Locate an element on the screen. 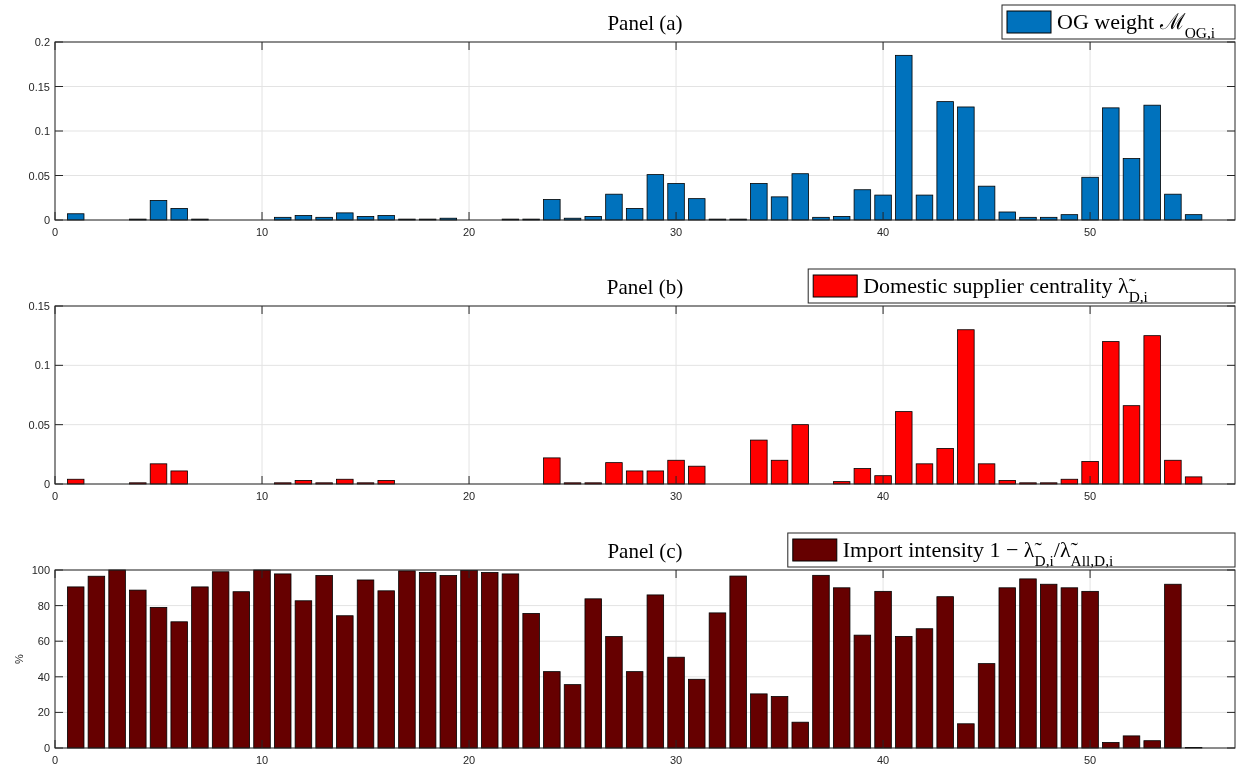  y-tick-label: 0.2 is located at coordinates (42, 42).